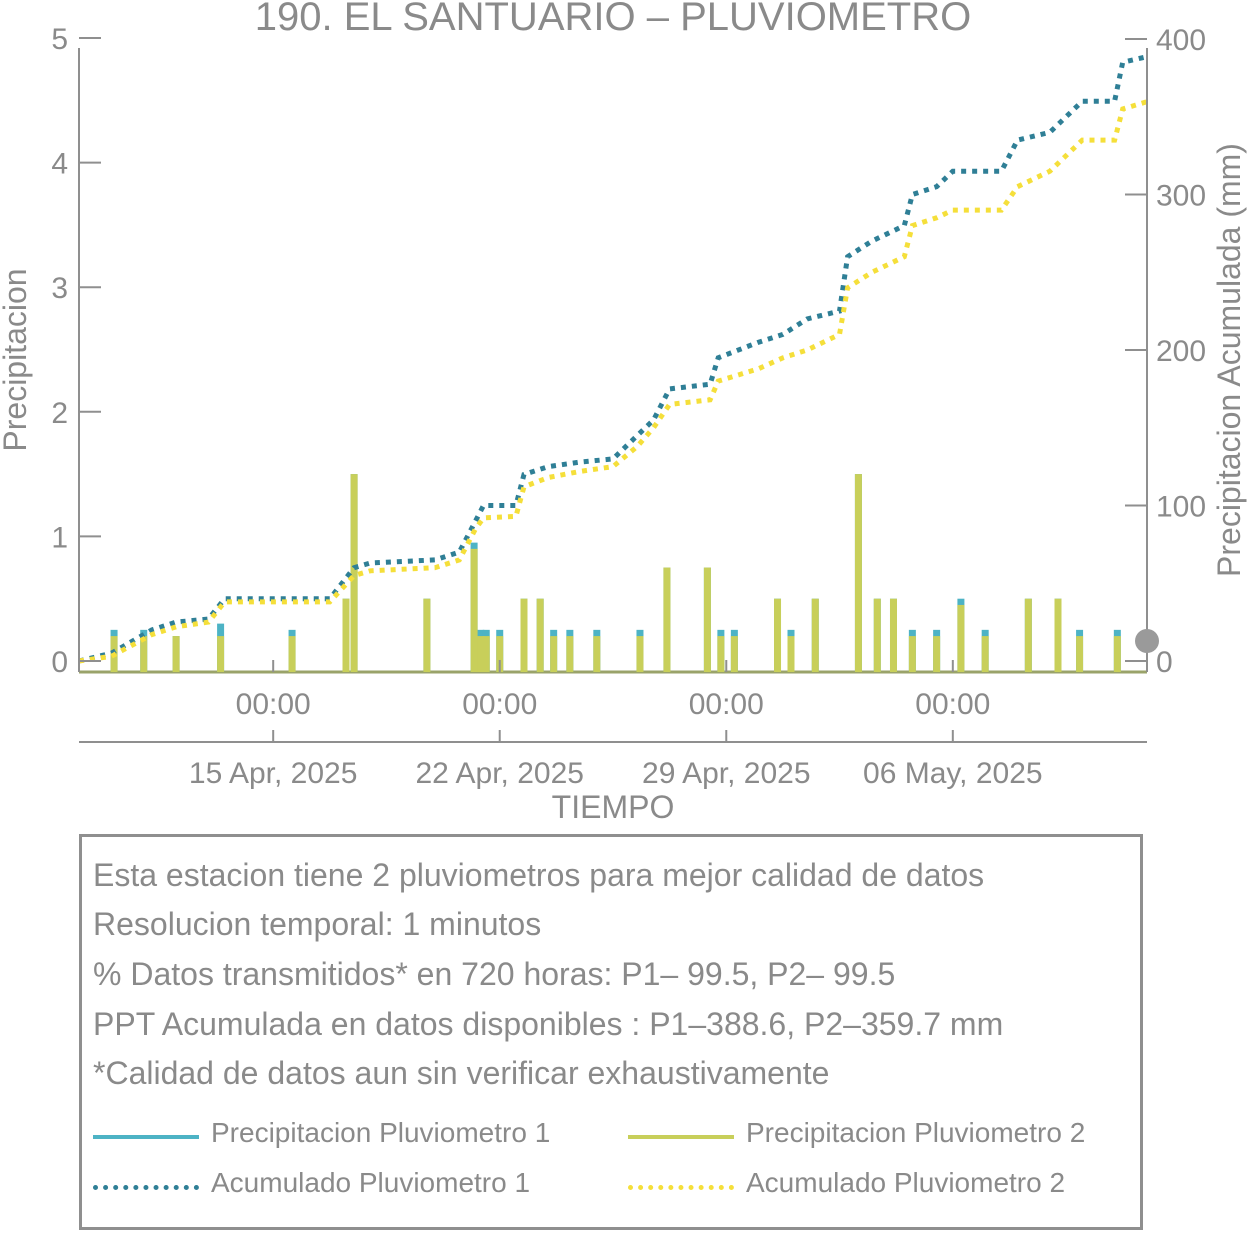 The height and width of the screenshot is (1236, 1250). What do you see at coordinates (59, 164) in the screenshot?
I see `y-tick-label-left-4: 4` at bounding box center [59, 164].